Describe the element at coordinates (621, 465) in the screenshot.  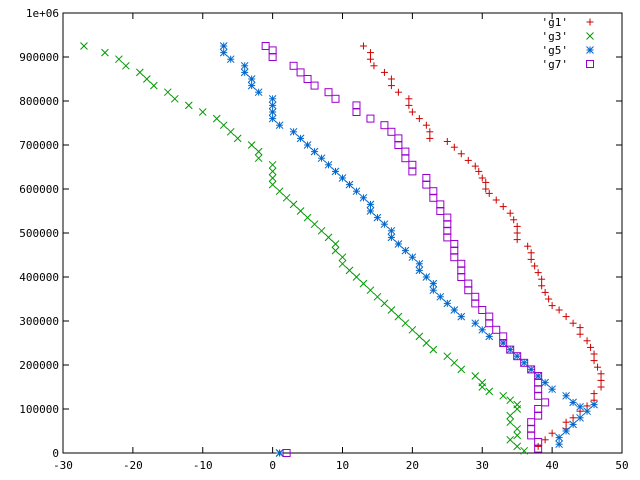
I see `x-tick-label: 50` at that location.